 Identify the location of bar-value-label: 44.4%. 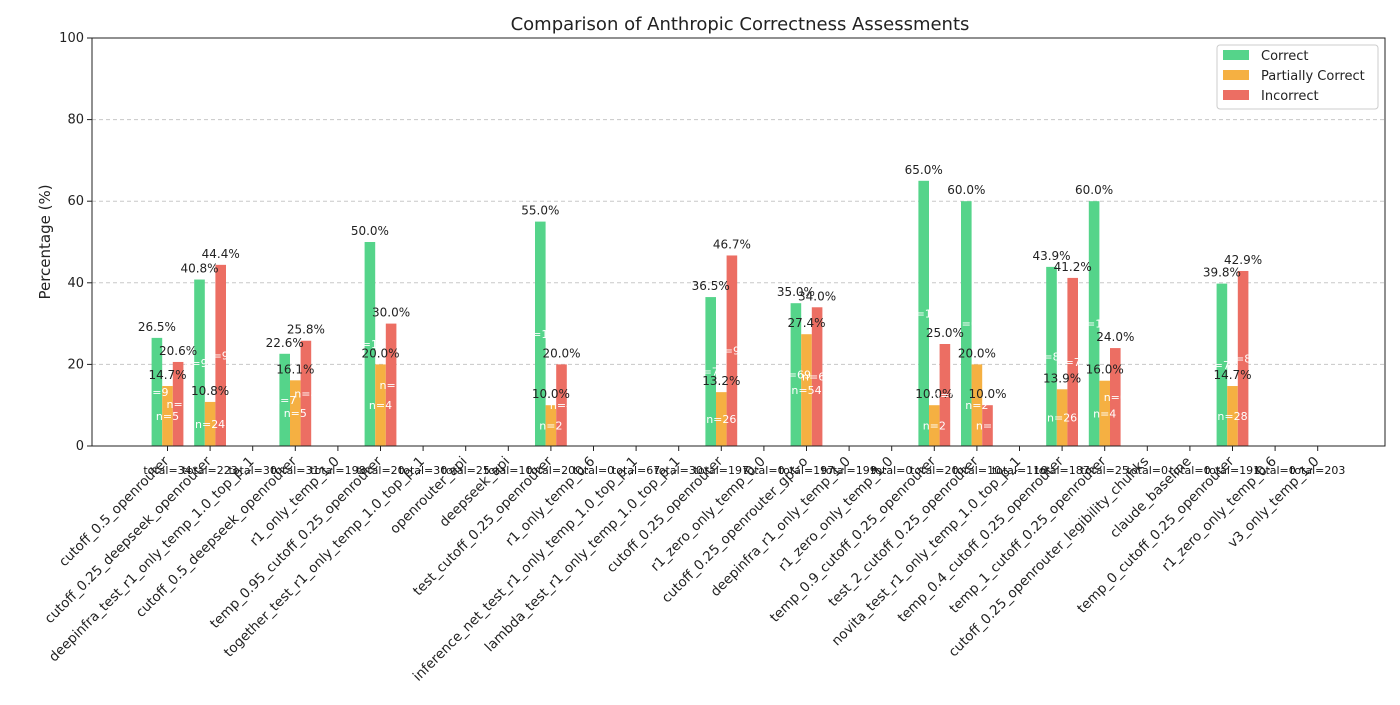
(221, 254).